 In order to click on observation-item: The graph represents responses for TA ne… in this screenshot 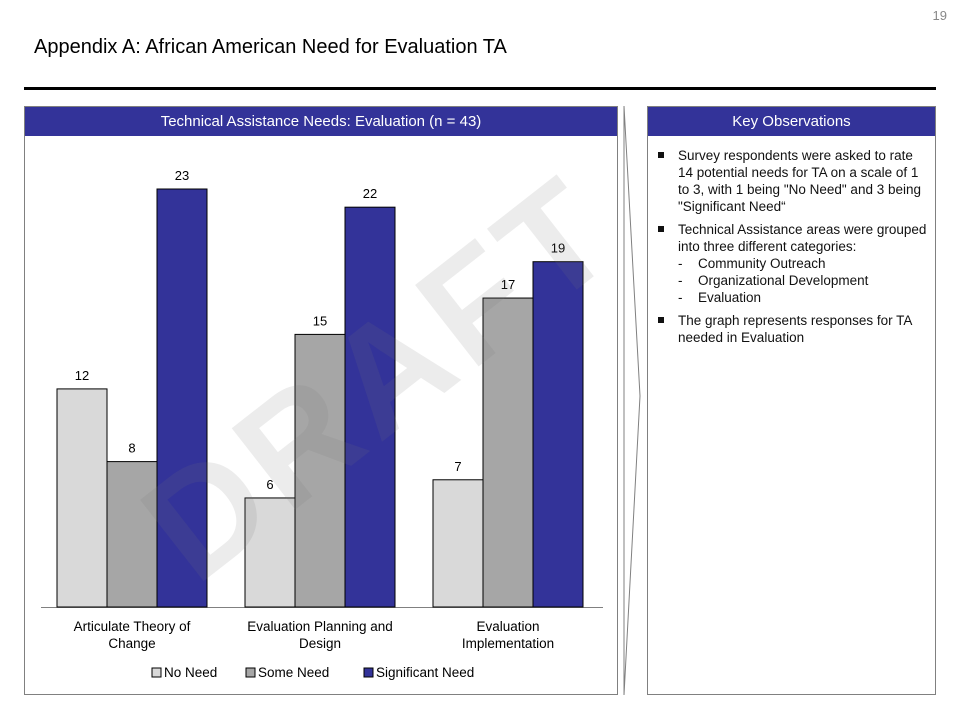, I will do `click(794, 329)`.